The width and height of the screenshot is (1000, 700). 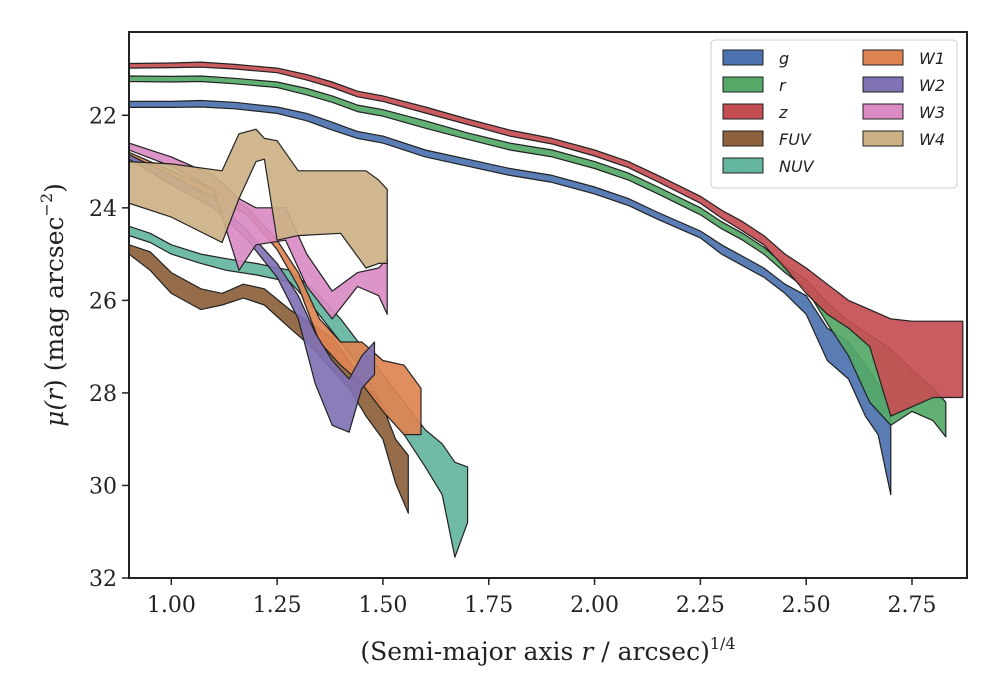 What do you see at coordinates (109, 348) in the screenshot?
I see `y-axis: 22 24 26 28 30 32` at bounding box center [109, 348].